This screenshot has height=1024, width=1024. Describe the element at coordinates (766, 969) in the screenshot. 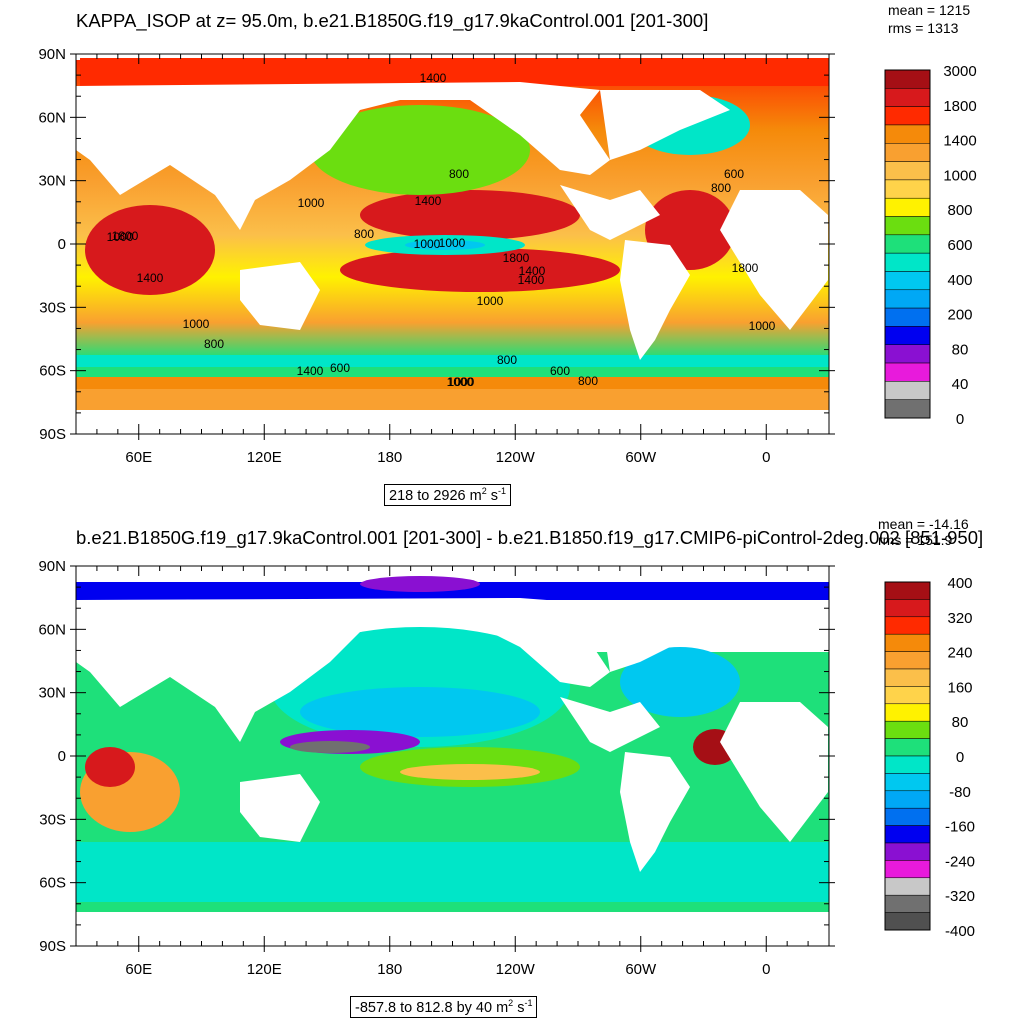

I see `lon-tick-label: 0` at that location.